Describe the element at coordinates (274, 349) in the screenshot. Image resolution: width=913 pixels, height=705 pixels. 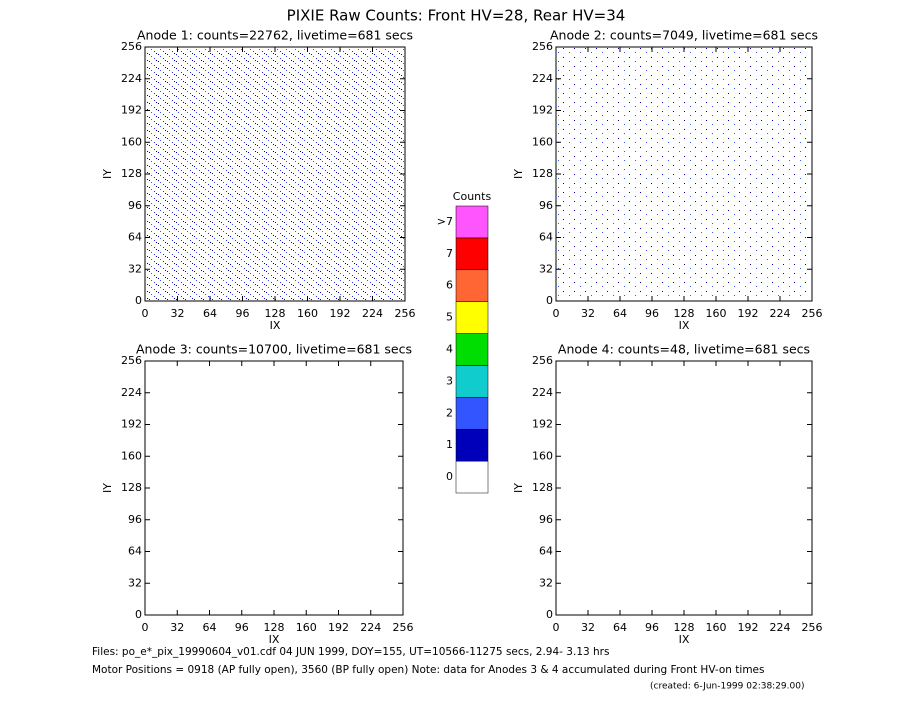
I see `panel-title: Anode 3: counts=10700, livetime=681 secs` at that location.